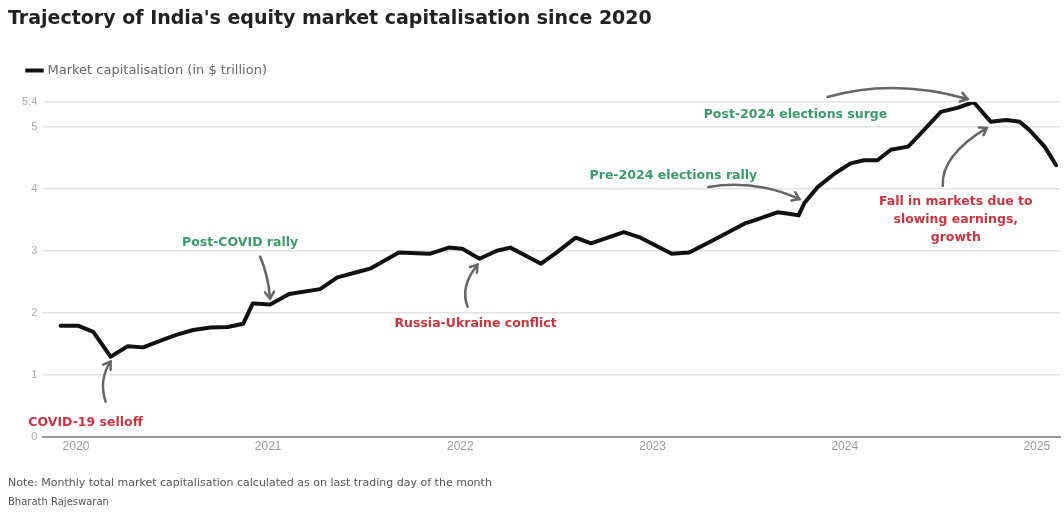 This screenshot has height=519, width=1064. Describe the element at coordinates (955, 218) in the screenshot. I see `annotation: Fall in markets due to slowing earnings, growth` at that location.